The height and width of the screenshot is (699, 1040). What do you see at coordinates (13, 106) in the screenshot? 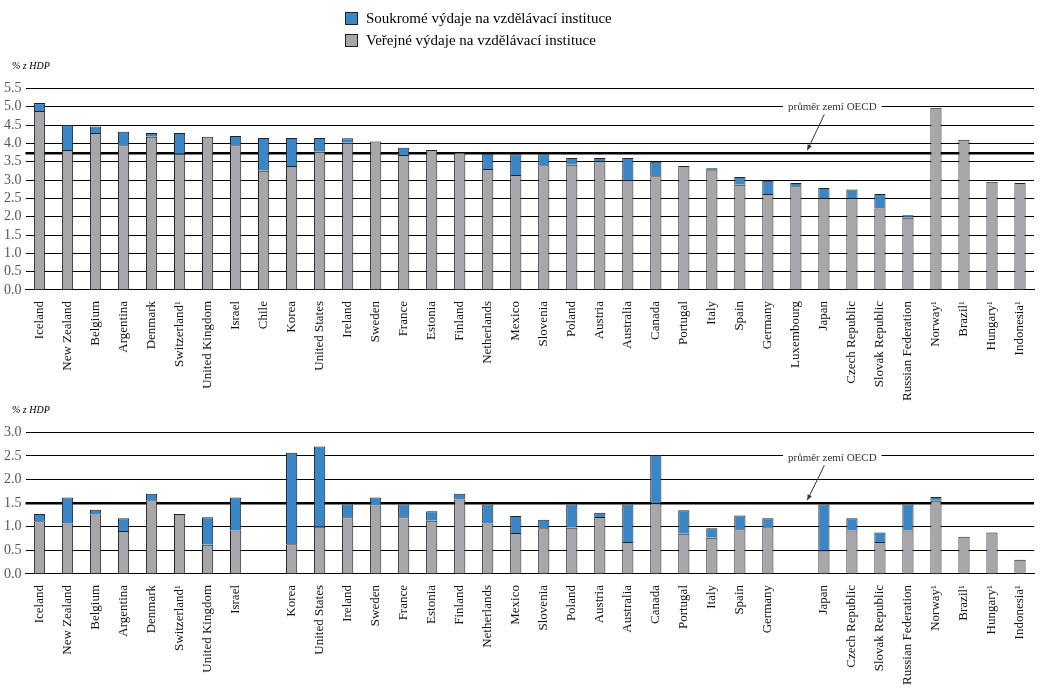
I see `y-tick-label: 5.0` at bounding box center [13, 106].